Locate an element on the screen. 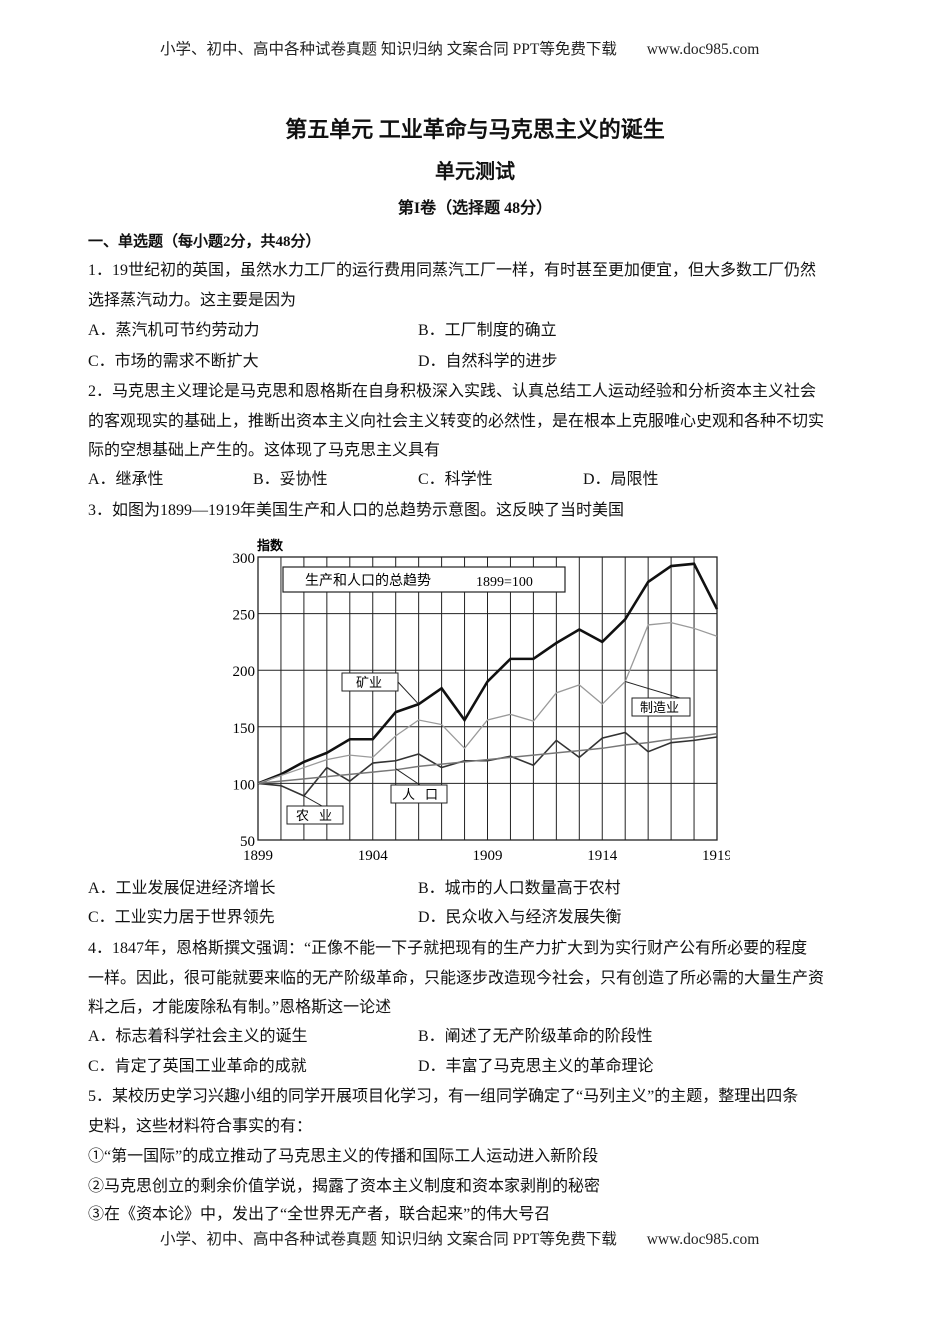 The height and width of the screenshot is (1344, 950). question-4-option-d: D．丰富了马克思主义的革命理论 is located at coordinates (536, 1066).